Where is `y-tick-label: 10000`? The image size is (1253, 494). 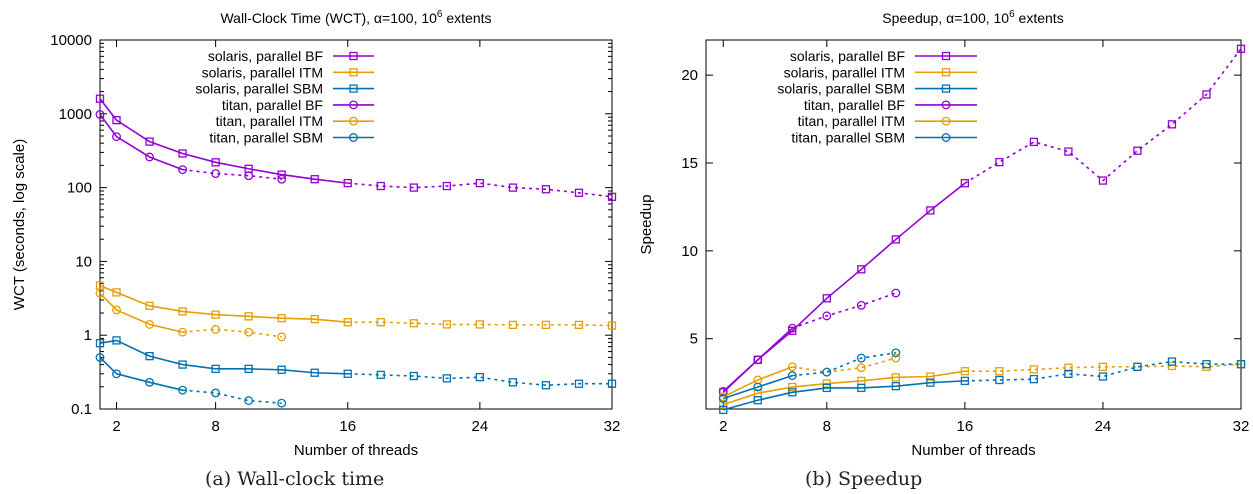 y-tick-label: 10000 is located at coordinates (71, 40).